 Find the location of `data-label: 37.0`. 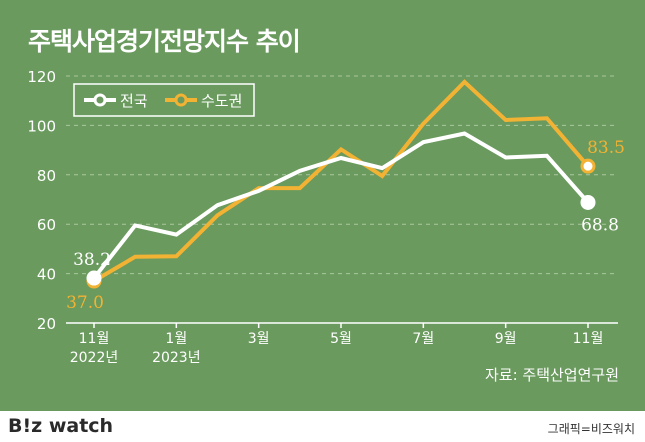

data-label: 37.0 is located at coordinates (85, 303).